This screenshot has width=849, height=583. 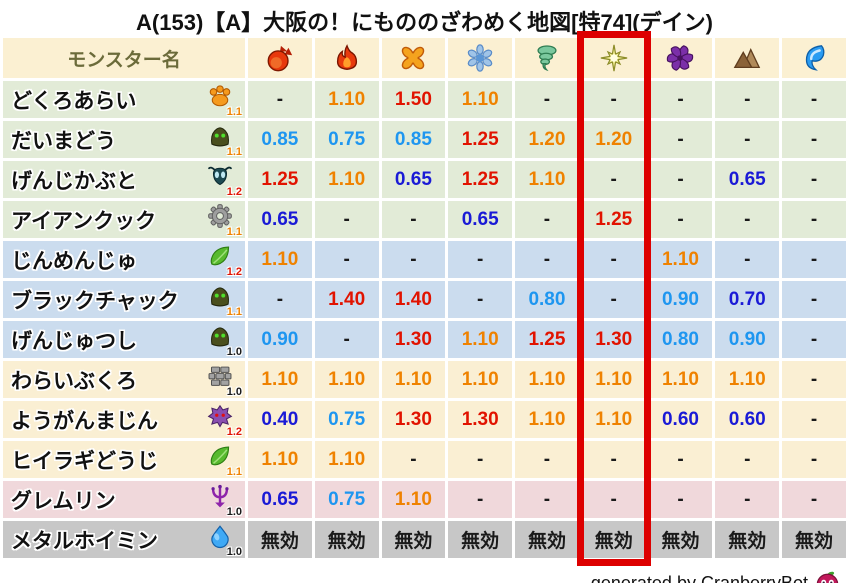 What do you see at coordinates (124, 139) in the screenshot?
I see `monster-name-cell: だいまどう 1.1` at bounding box center [124, 139].